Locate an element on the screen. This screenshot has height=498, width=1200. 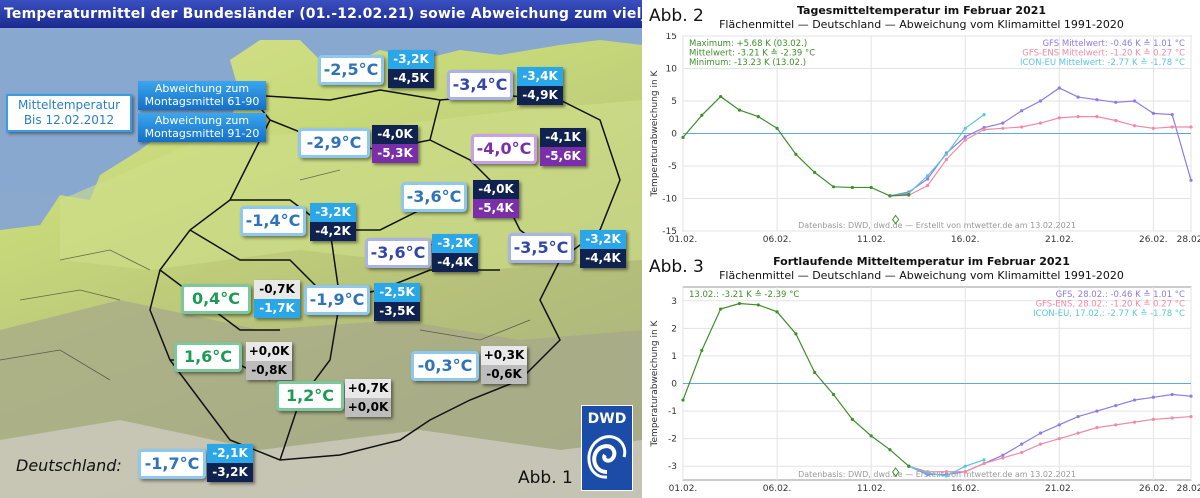
deviation-61-90: -0,7K is located at coordinates (277, 289).